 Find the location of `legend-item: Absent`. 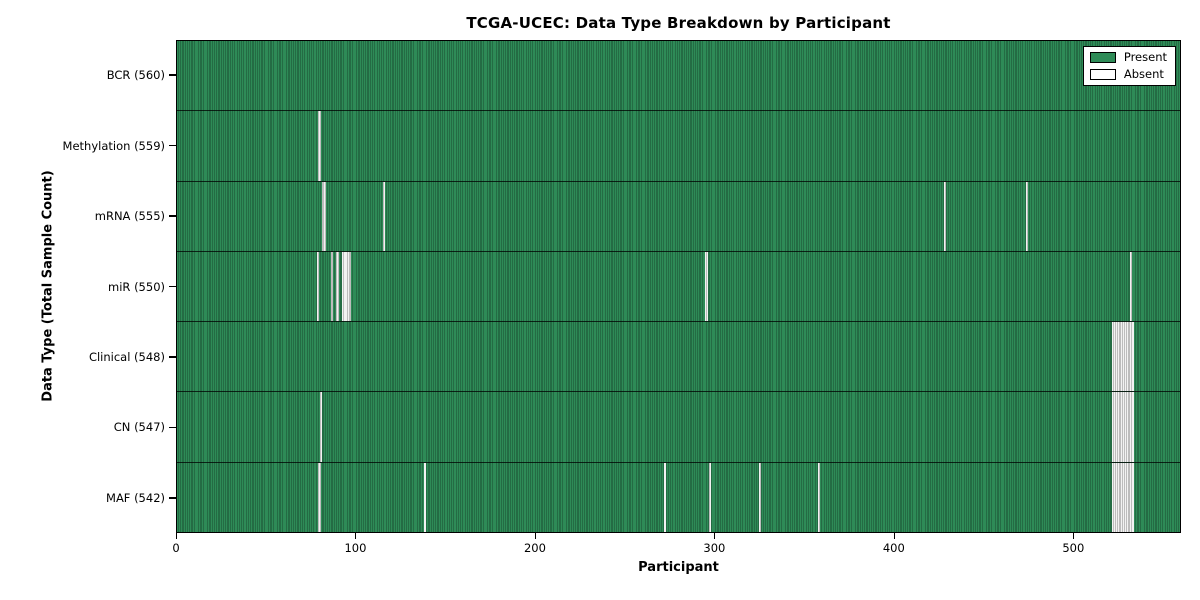

legend-item: Absent is located at coordinates (1128, 73).